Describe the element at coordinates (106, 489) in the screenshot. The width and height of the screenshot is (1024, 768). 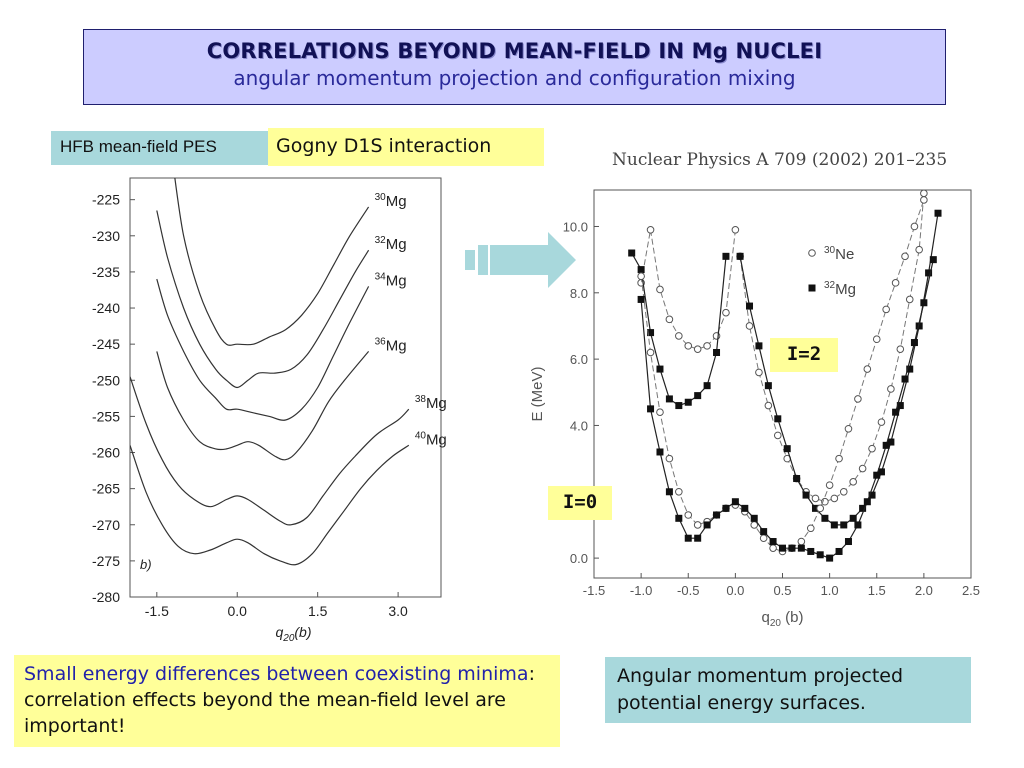
I see `left-ytick-label: -265` at that location.